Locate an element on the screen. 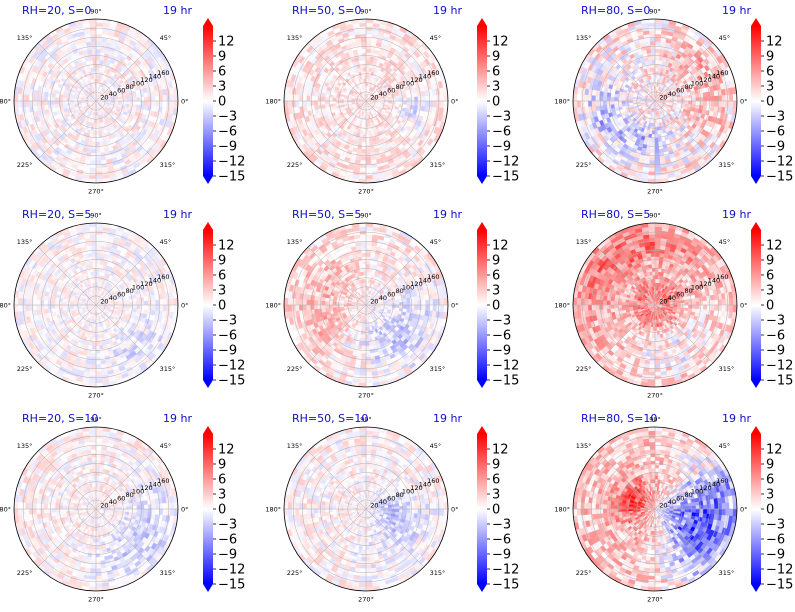 The width and height of the screenshot is (795, 612). radial-tick-label: 160 is located at coordinates (722, 277).